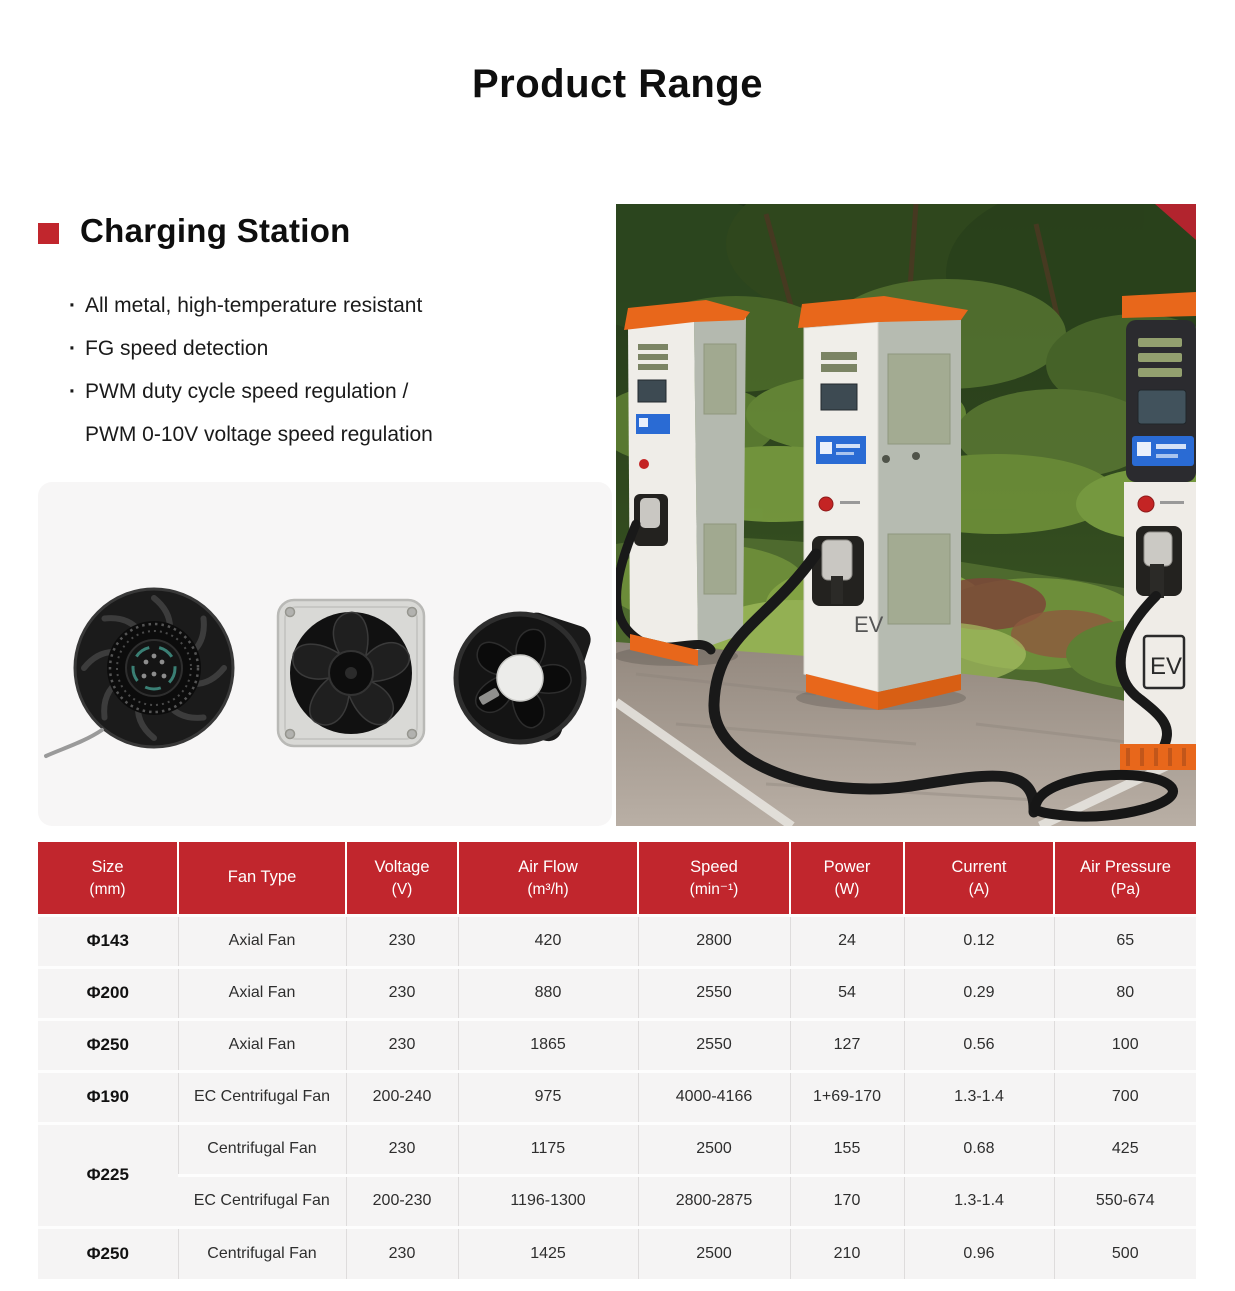 The width and height of the screenshot is (1235, 1291). Describe the element at coordinates (401, 878) in the screenshot. I see `column-header: Voltage (V)` at that location.